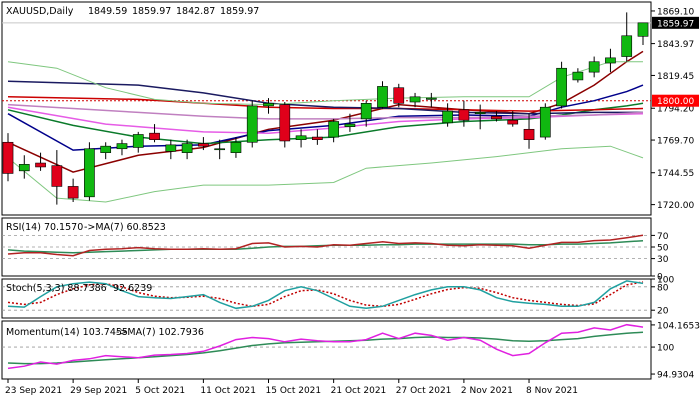 This screenshot has height=404, width=700. I want to click on price-tick-label: 1769.70, so click(675, 142).